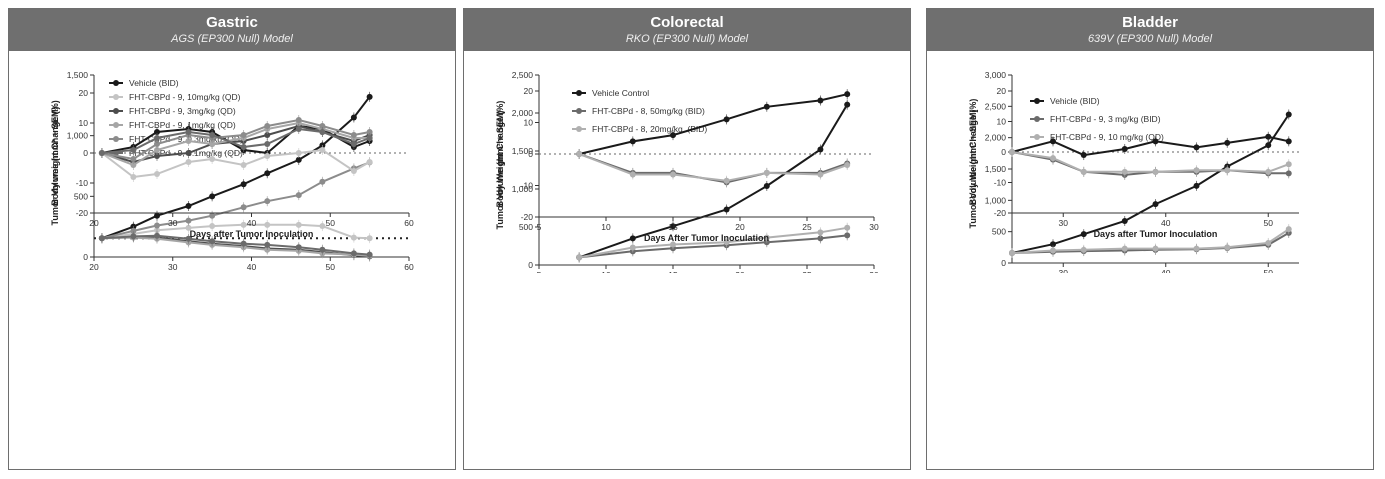 This screenshot has height=479, width=1385. Describe the element at coordinates (706, 238) in the screenshot. I see `x-axis-label: Days After Tumor Inoculation` at that location.